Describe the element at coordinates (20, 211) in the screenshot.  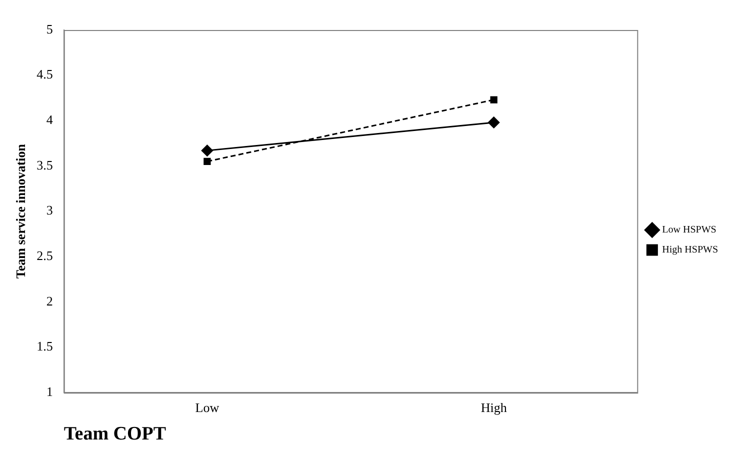
I see `y-axis-title: Team service innovation` at that location.